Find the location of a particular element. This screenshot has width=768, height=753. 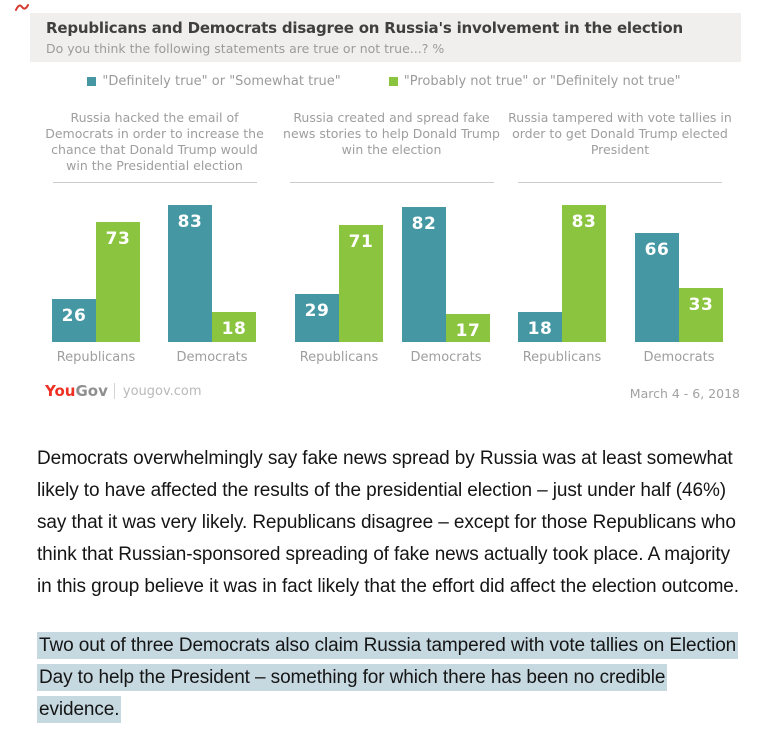

bar-value-label: 82 is located at coordinates (424, 224).